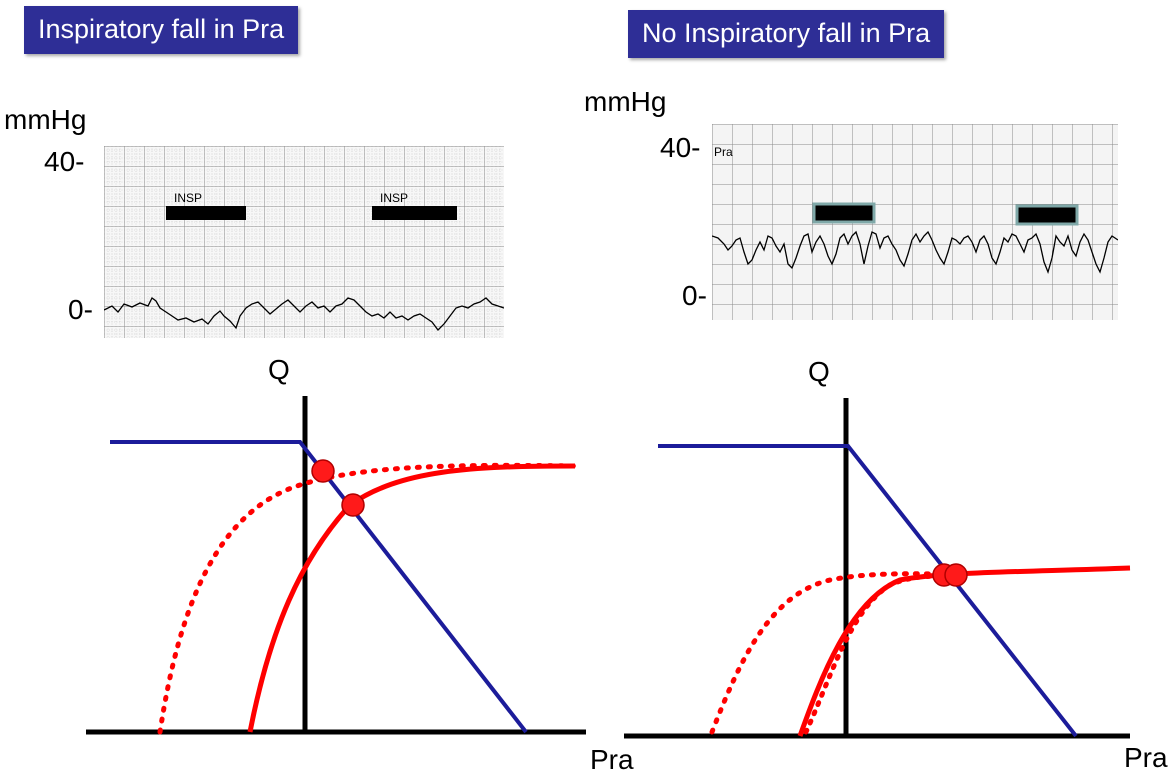  What do you see at coordinates (45, 119) in the screenshot?
I see `left-trace-unit-label: mmHg` at bounding box center [45, 119].